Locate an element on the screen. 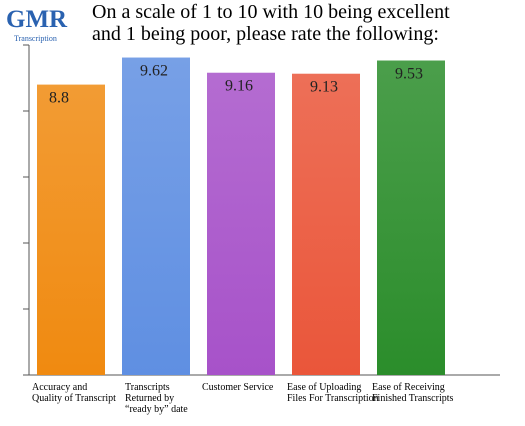  value-label: 9.62 is located at coordinates (154, 70).